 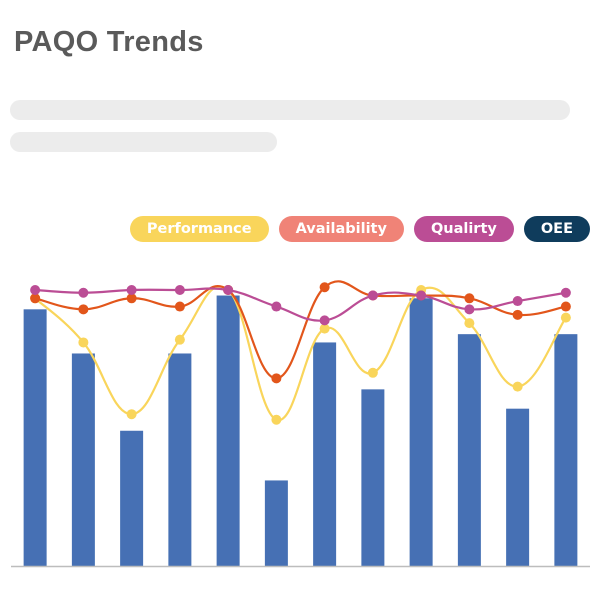 I want to click on series-line, so click(x=300, y=330).